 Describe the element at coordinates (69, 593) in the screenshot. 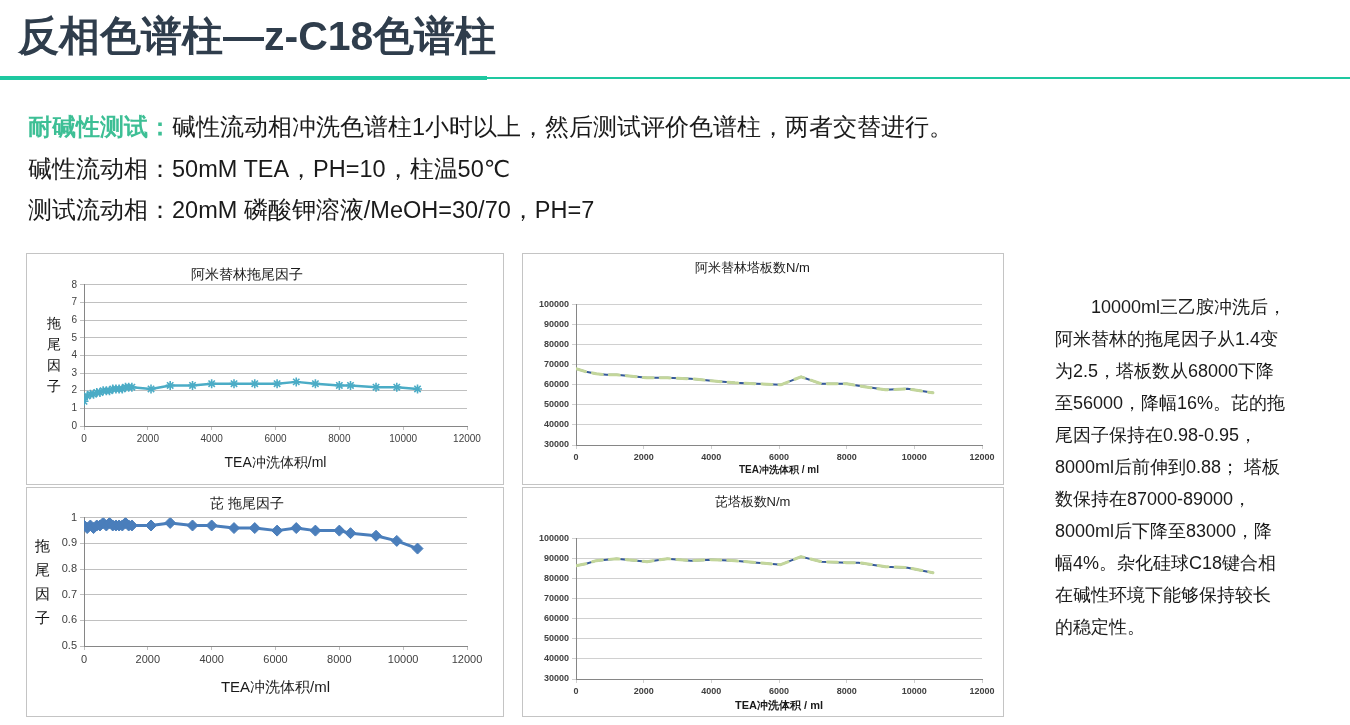

I see `y-tick-label: 0.7` at that location.